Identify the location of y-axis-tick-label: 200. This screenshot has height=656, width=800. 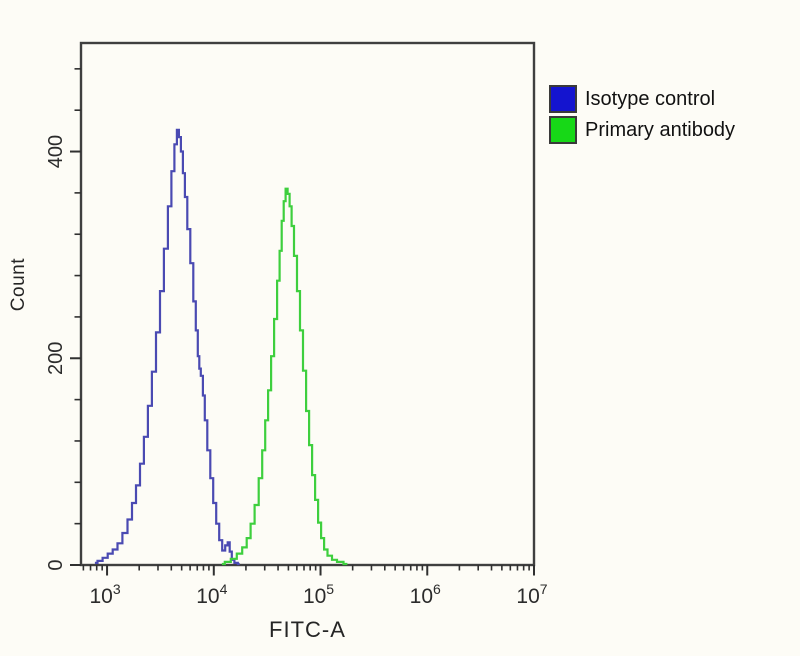
(56, 358).